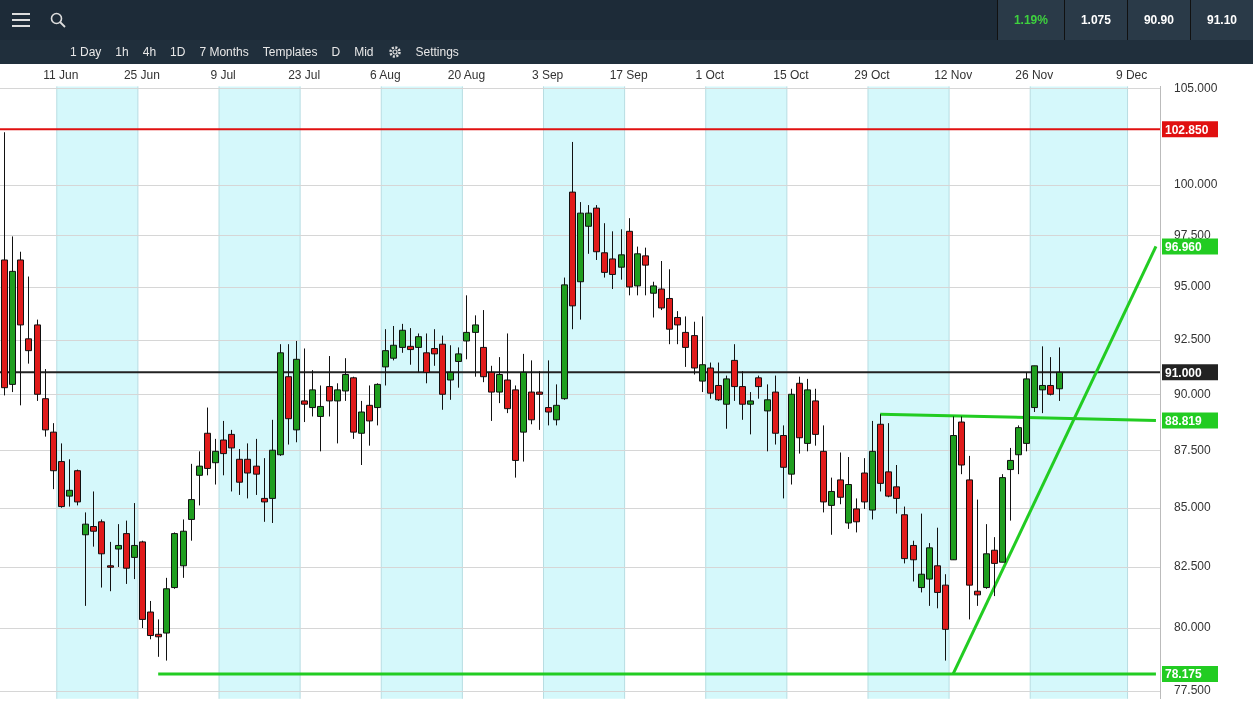 This screenshot has width=1253, height=712. Describe the element at coordinates (304, 74) in the screenshot. I see `x-tick-label: 23 Jul` at that location.